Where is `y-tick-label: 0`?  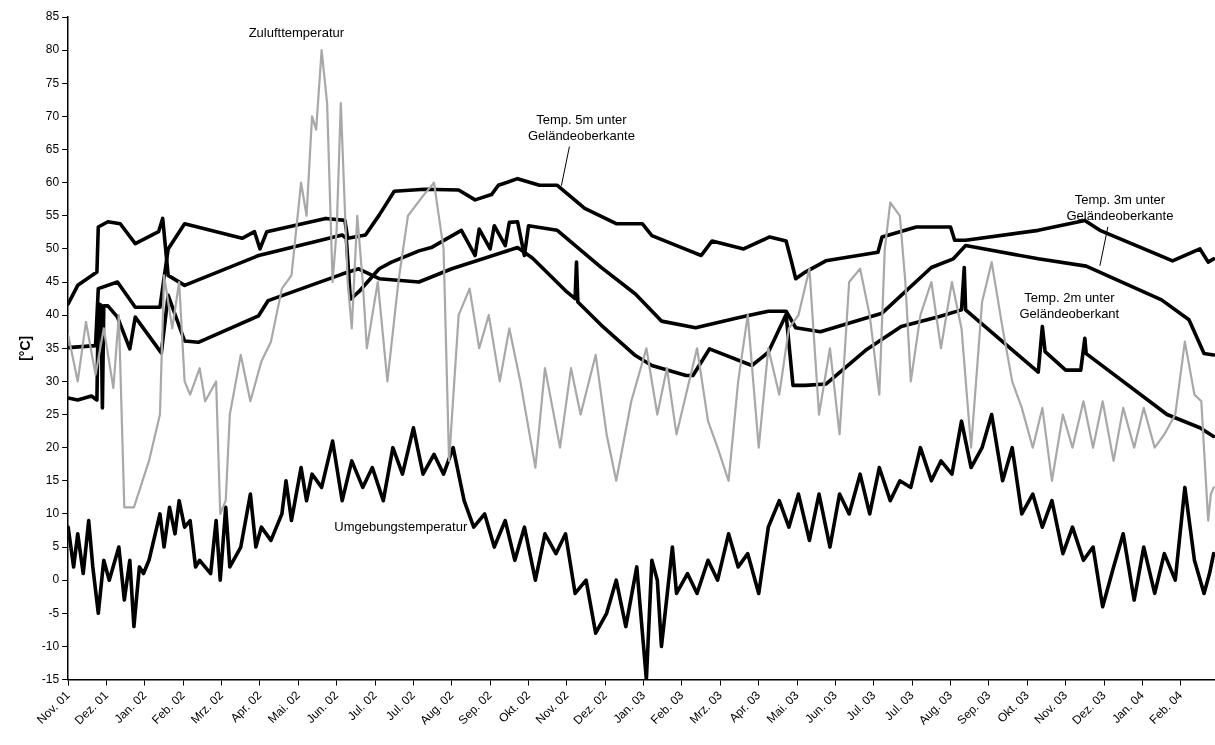 y-tick-label: 0 is located at coordinates (56, 579).